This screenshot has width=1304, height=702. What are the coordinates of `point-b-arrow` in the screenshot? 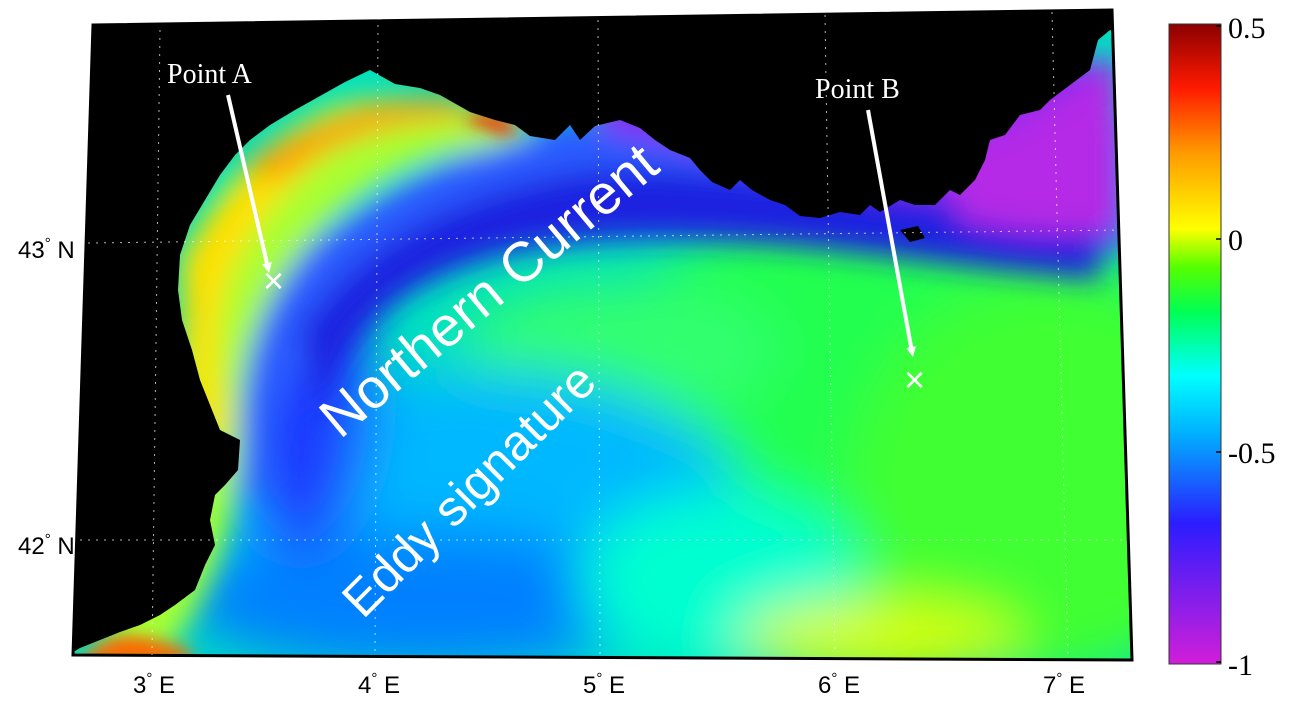 It's located at (891, 233).